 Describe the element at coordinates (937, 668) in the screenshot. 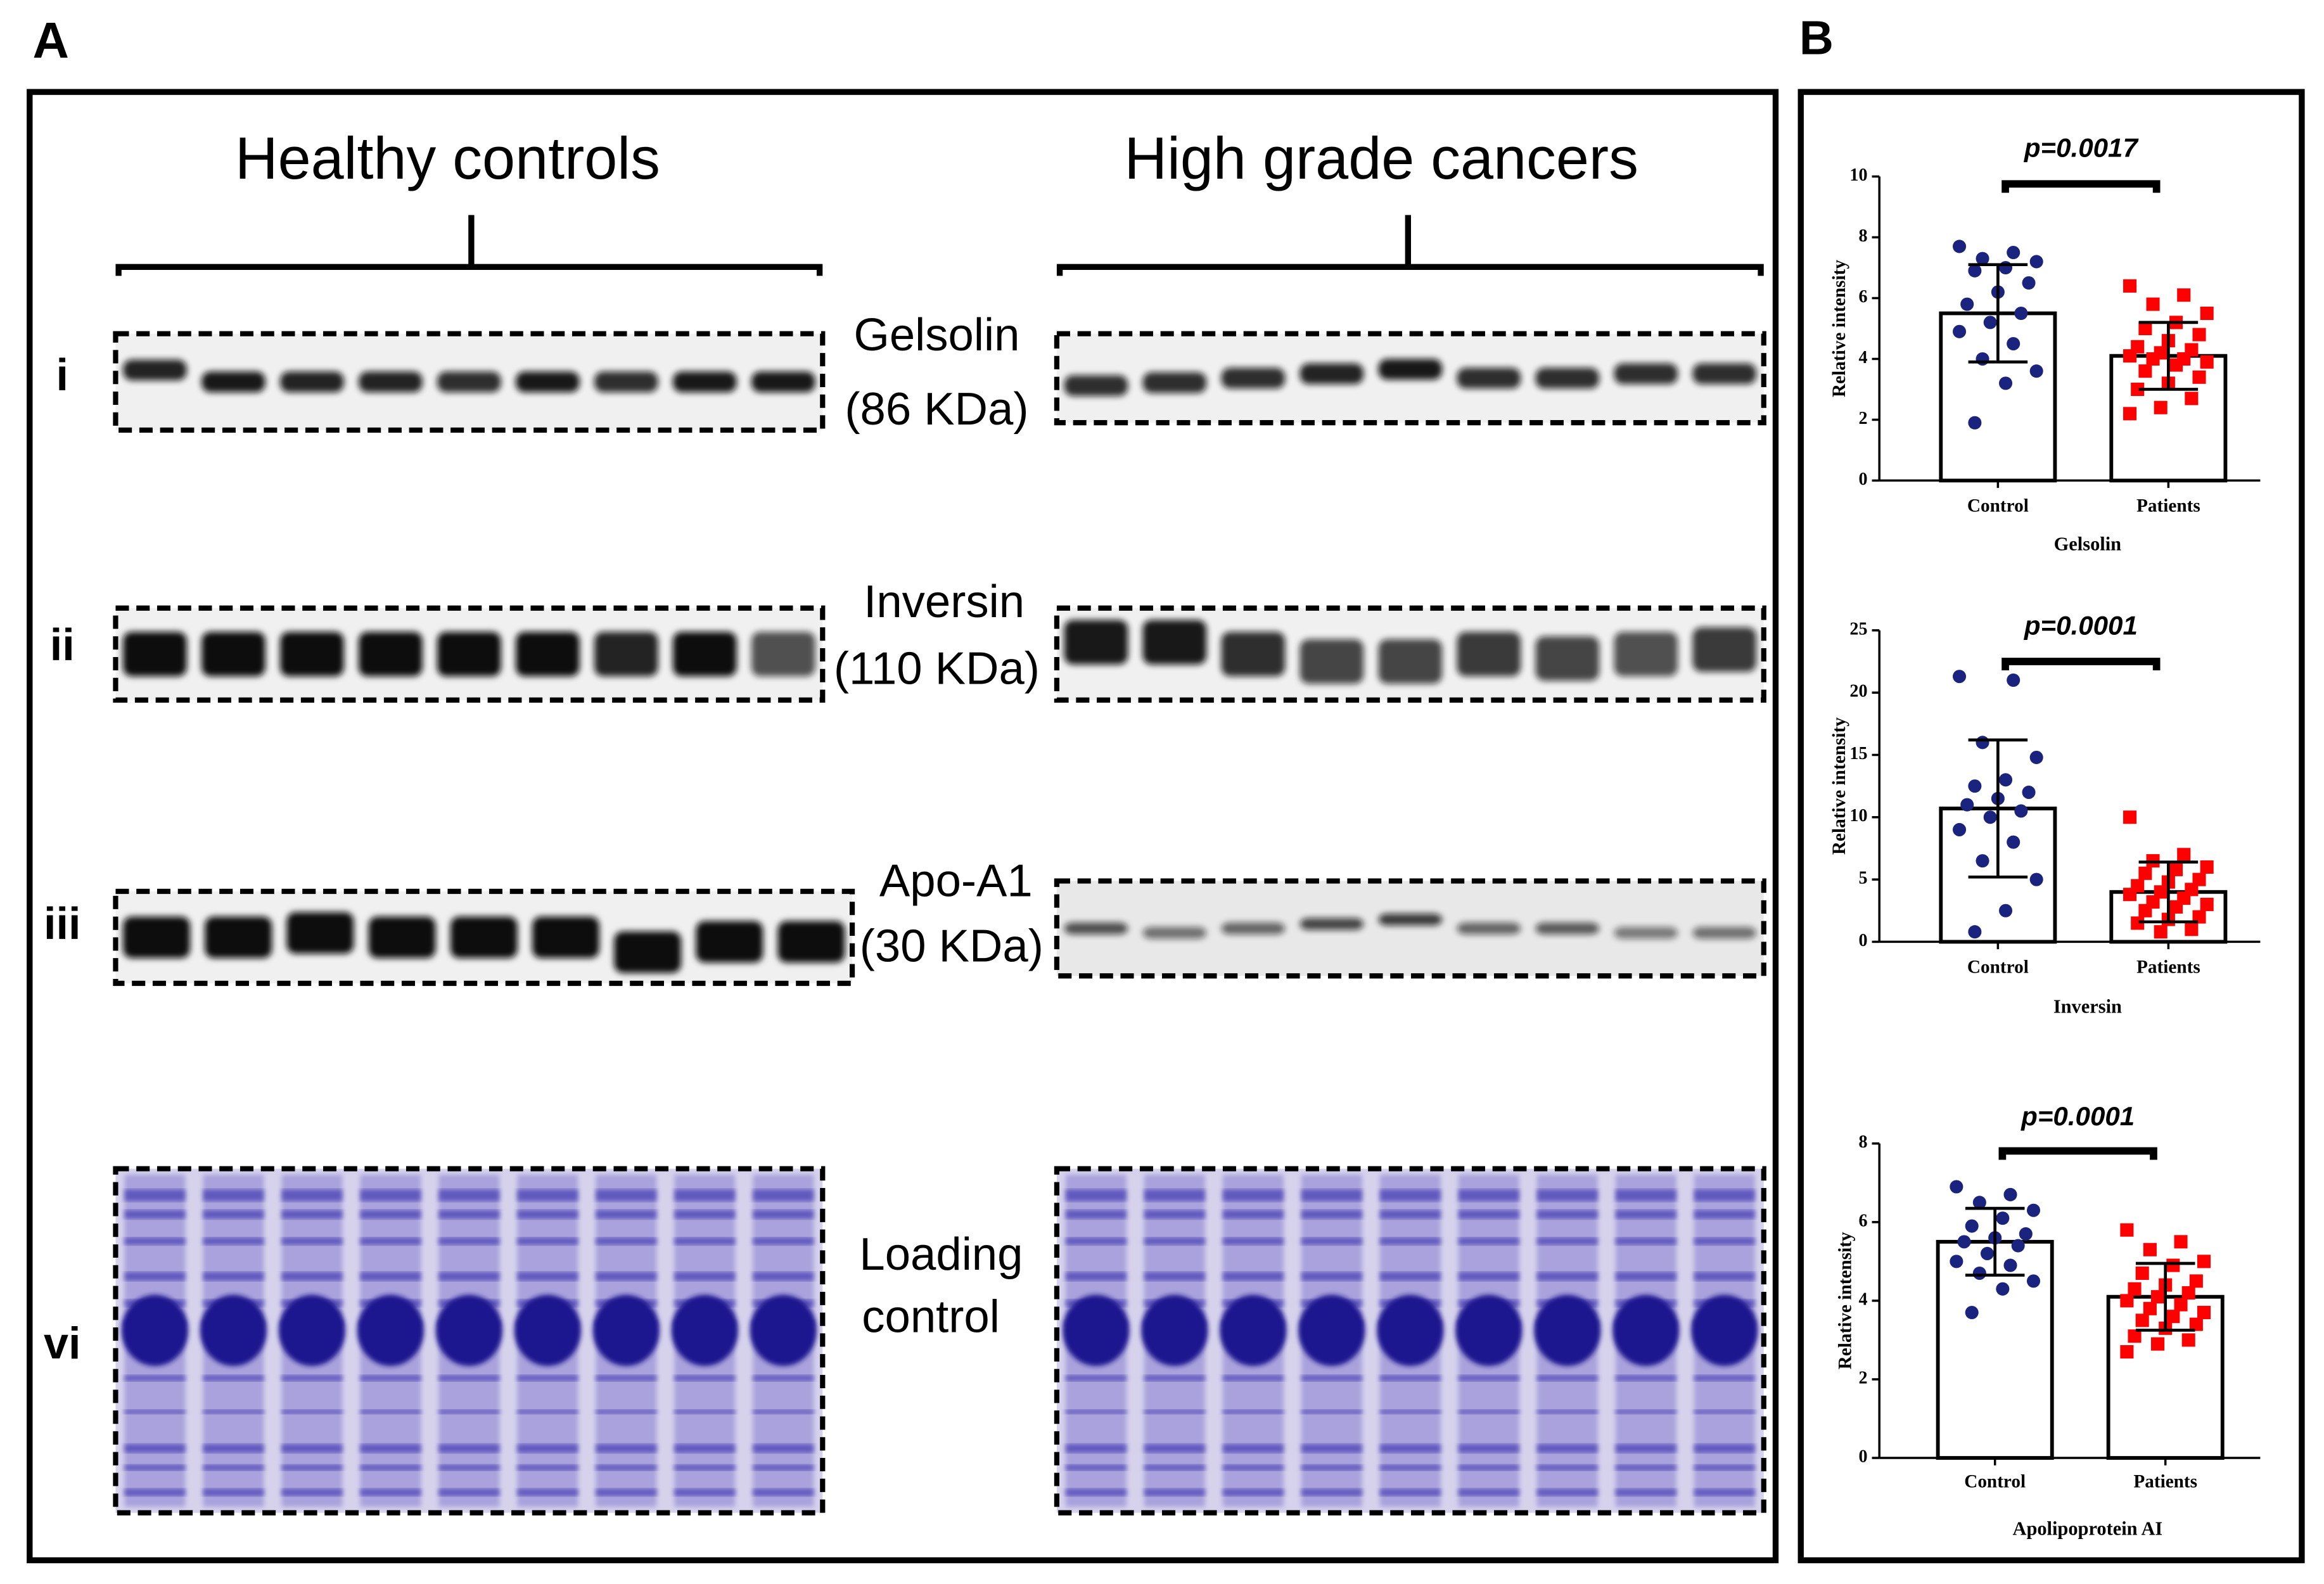

I see `protein-label: (110 KDa)` at that location.